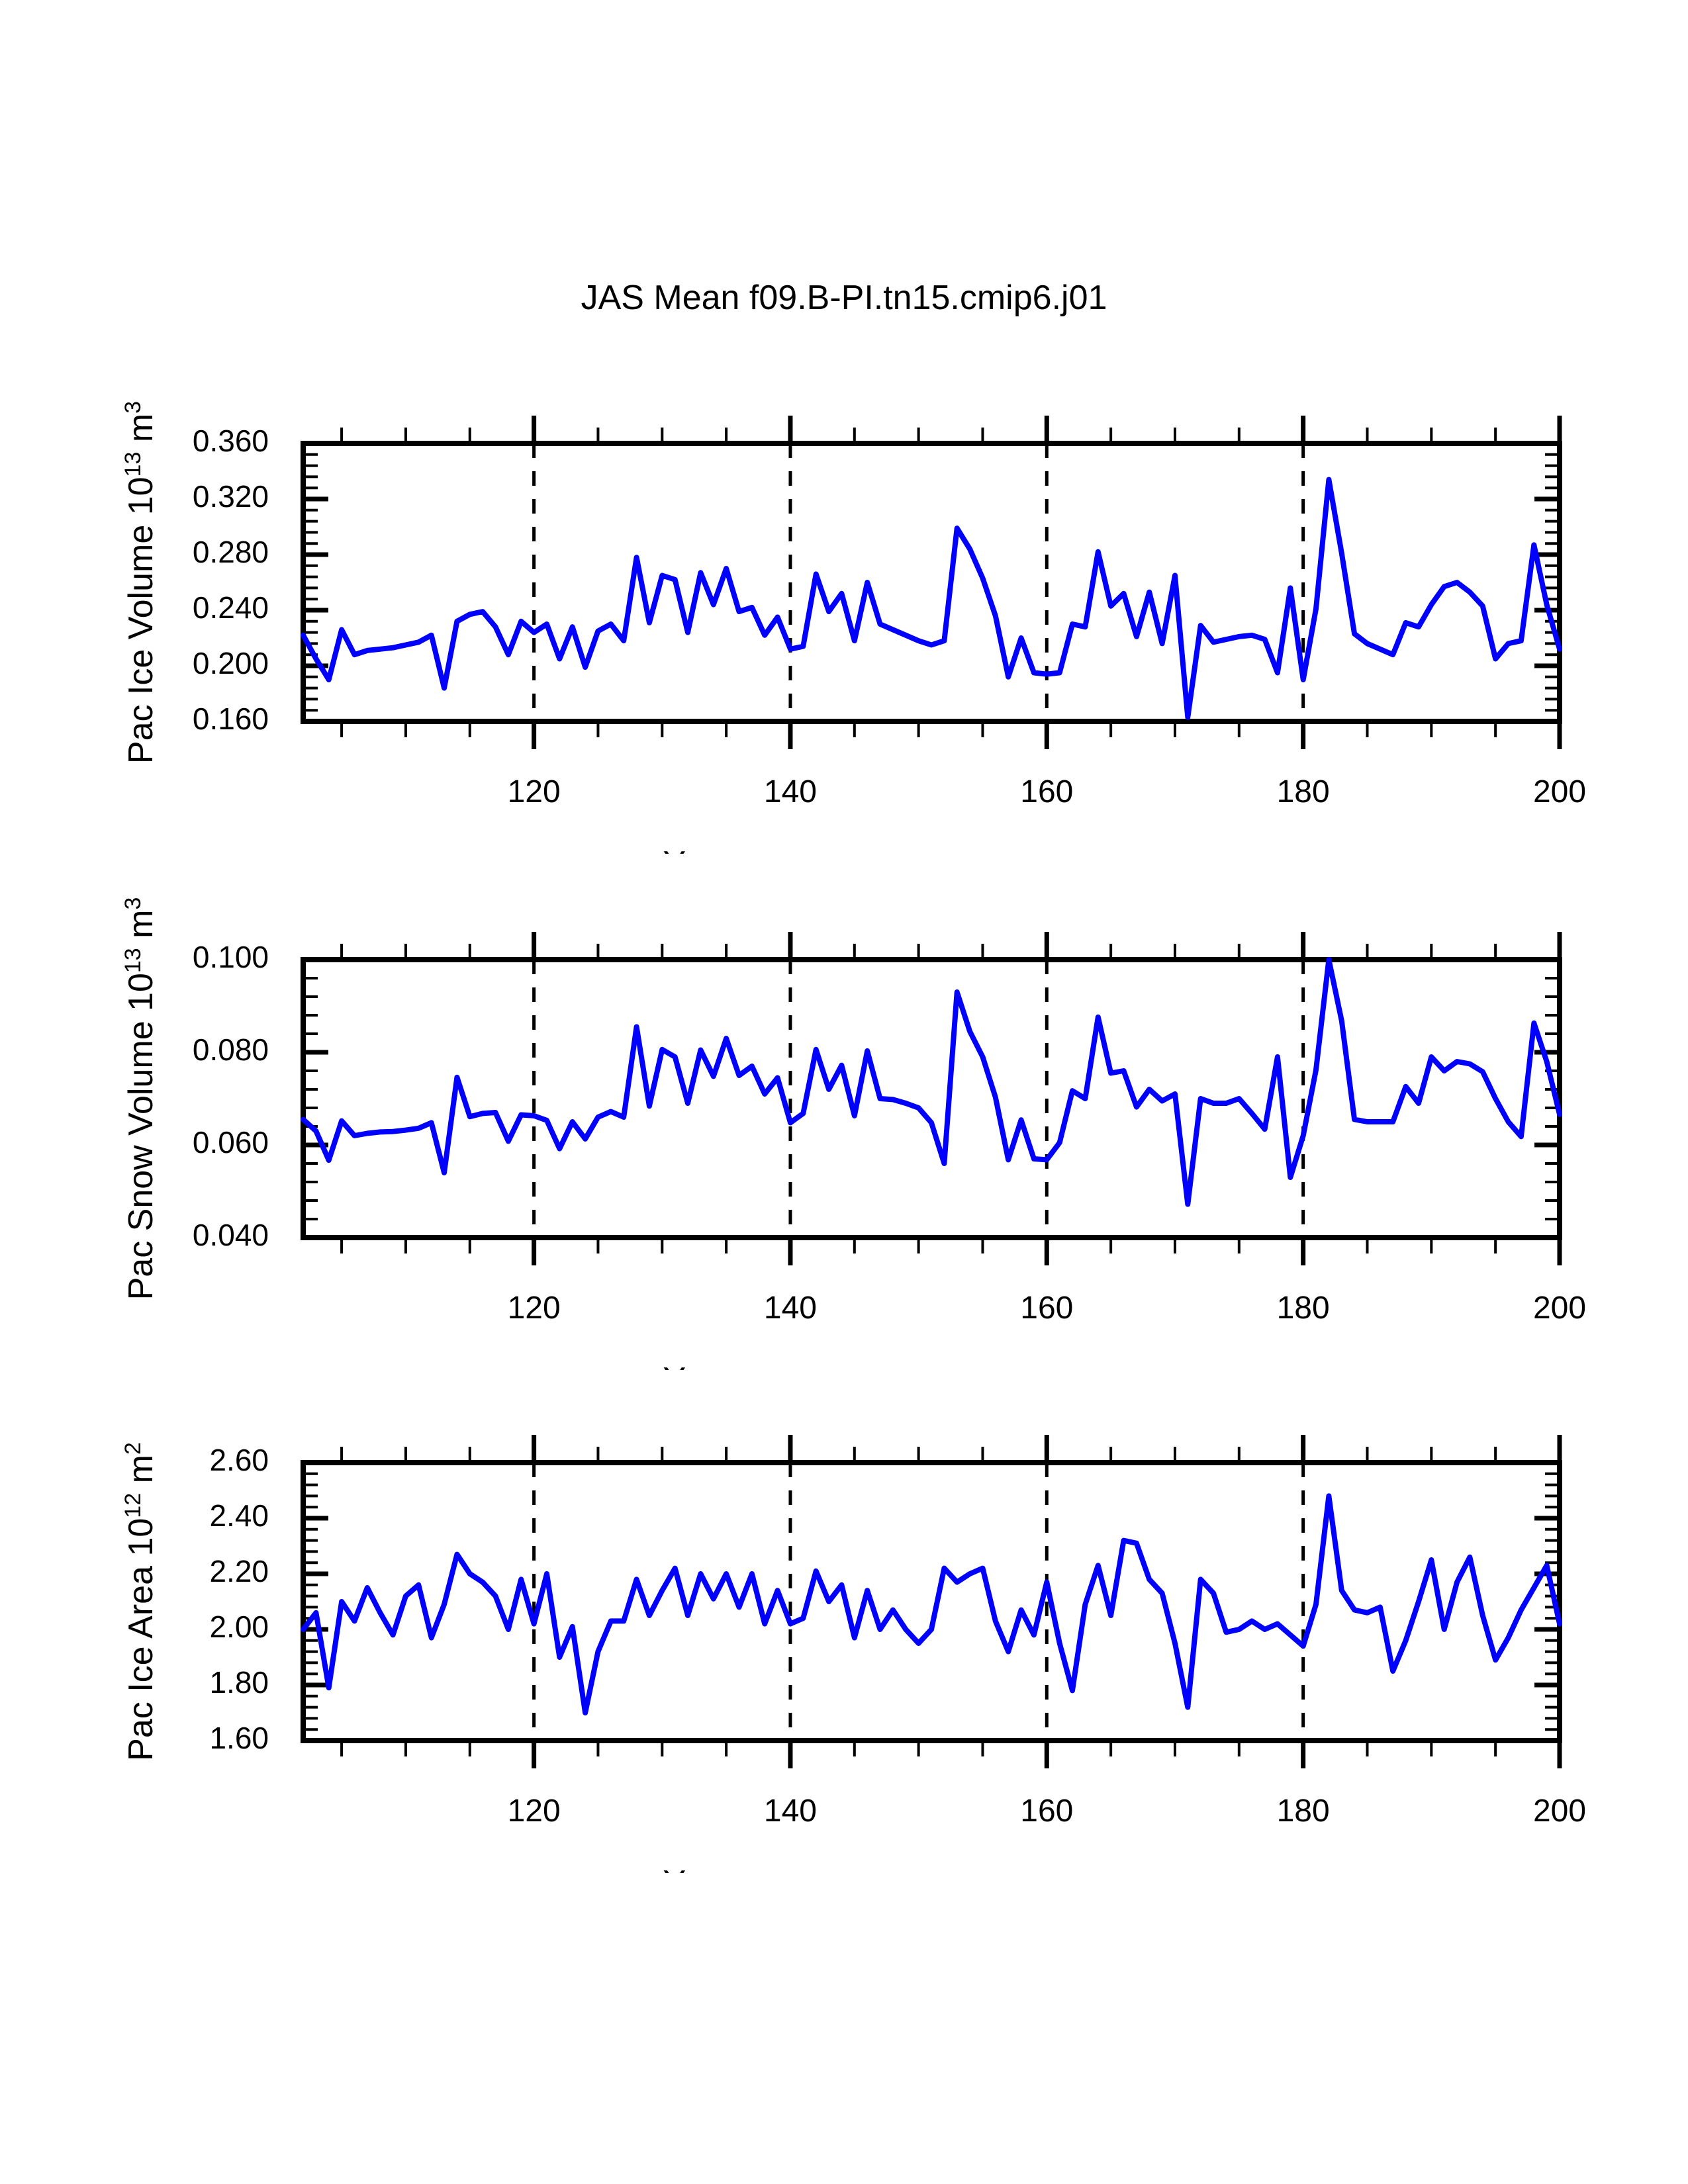 The image size is (1688, 2184). I want to click on ytick-label: 2.40, so click(239, 1516).